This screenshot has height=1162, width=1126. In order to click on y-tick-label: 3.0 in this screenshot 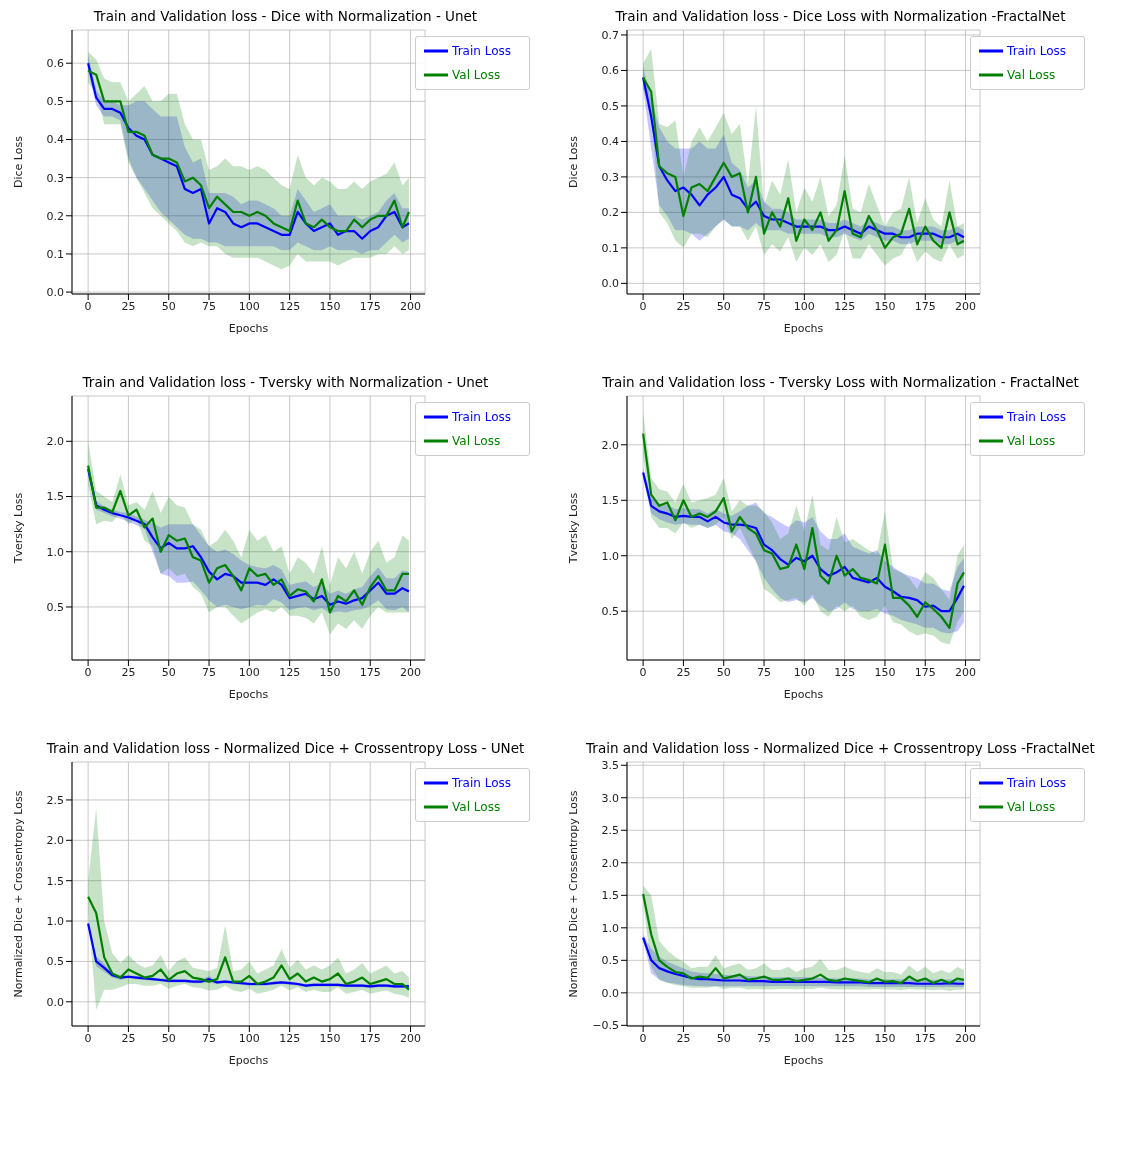, I will do `click(610, 798)`.